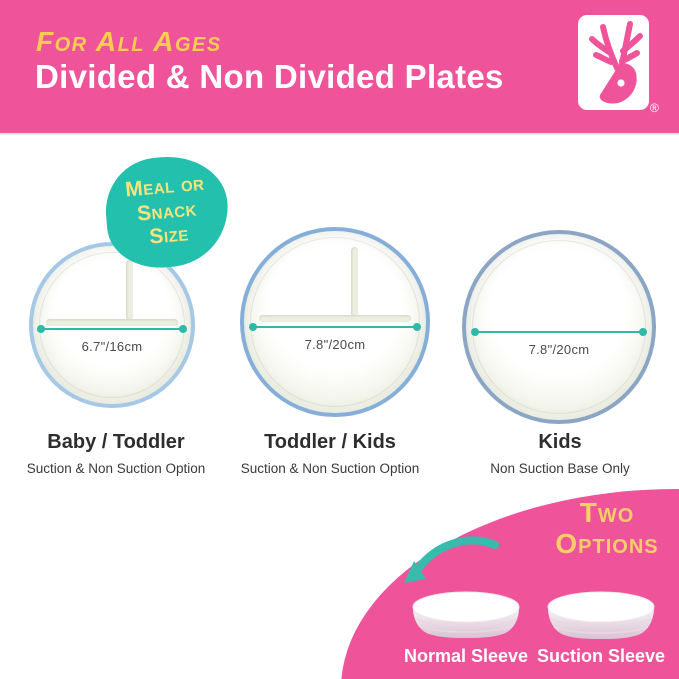 The height and width of the screenshot is (679, 679). What do you see at coordinates (601, 656) in the screenshot?
I see `sleeve-label-suction: Suction Sleeve` at bounding box center [601, 656].